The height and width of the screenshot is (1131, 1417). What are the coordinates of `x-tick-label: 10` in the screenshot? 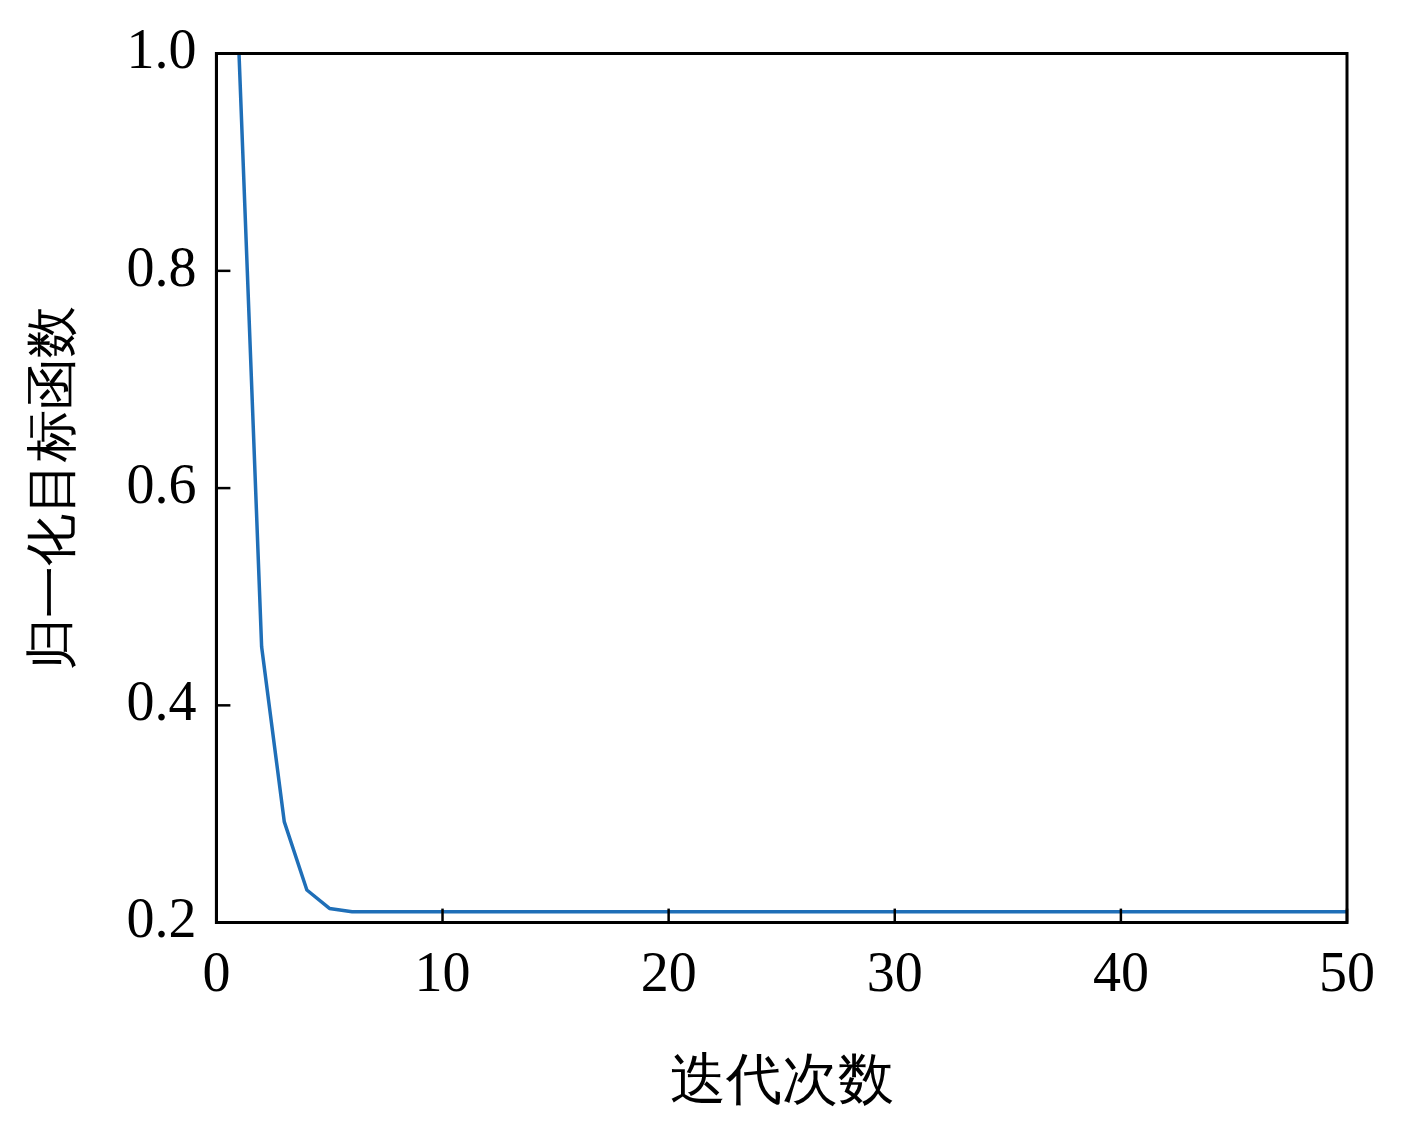 It's located at (442, 971).